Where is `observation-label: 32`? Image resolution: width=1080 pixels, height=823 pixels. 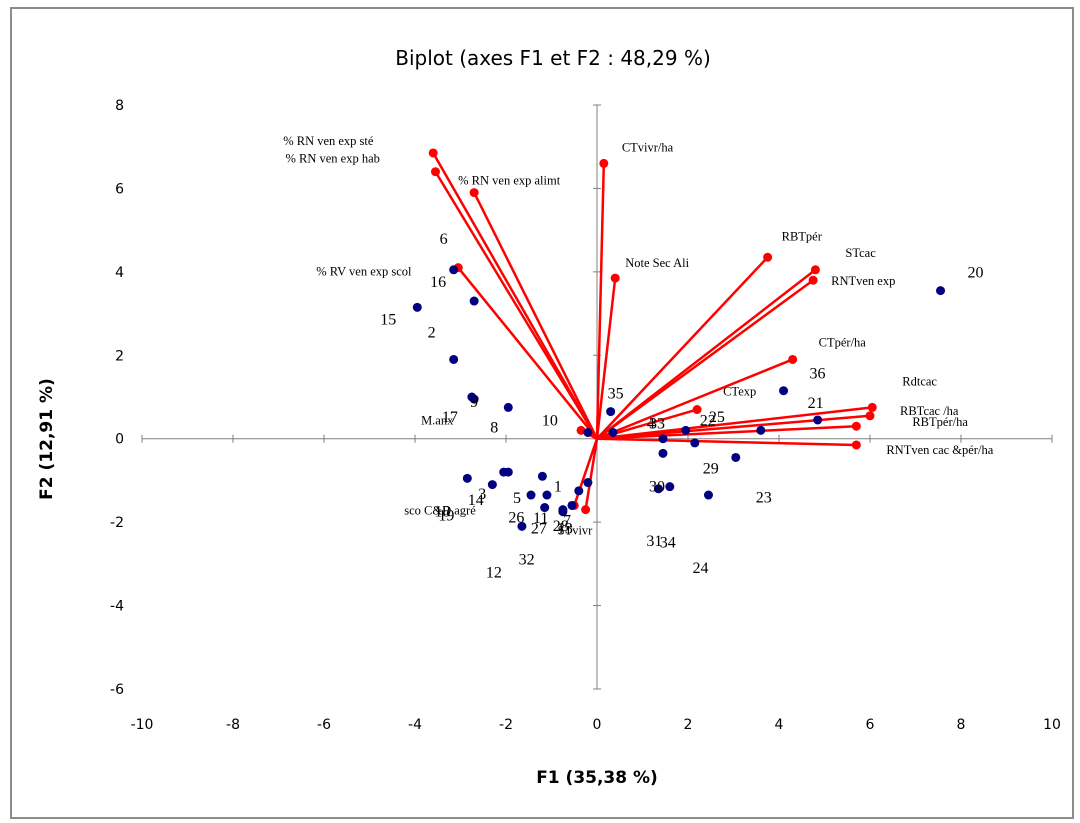
observation-label: 32 is located at coordinates (527, 560).